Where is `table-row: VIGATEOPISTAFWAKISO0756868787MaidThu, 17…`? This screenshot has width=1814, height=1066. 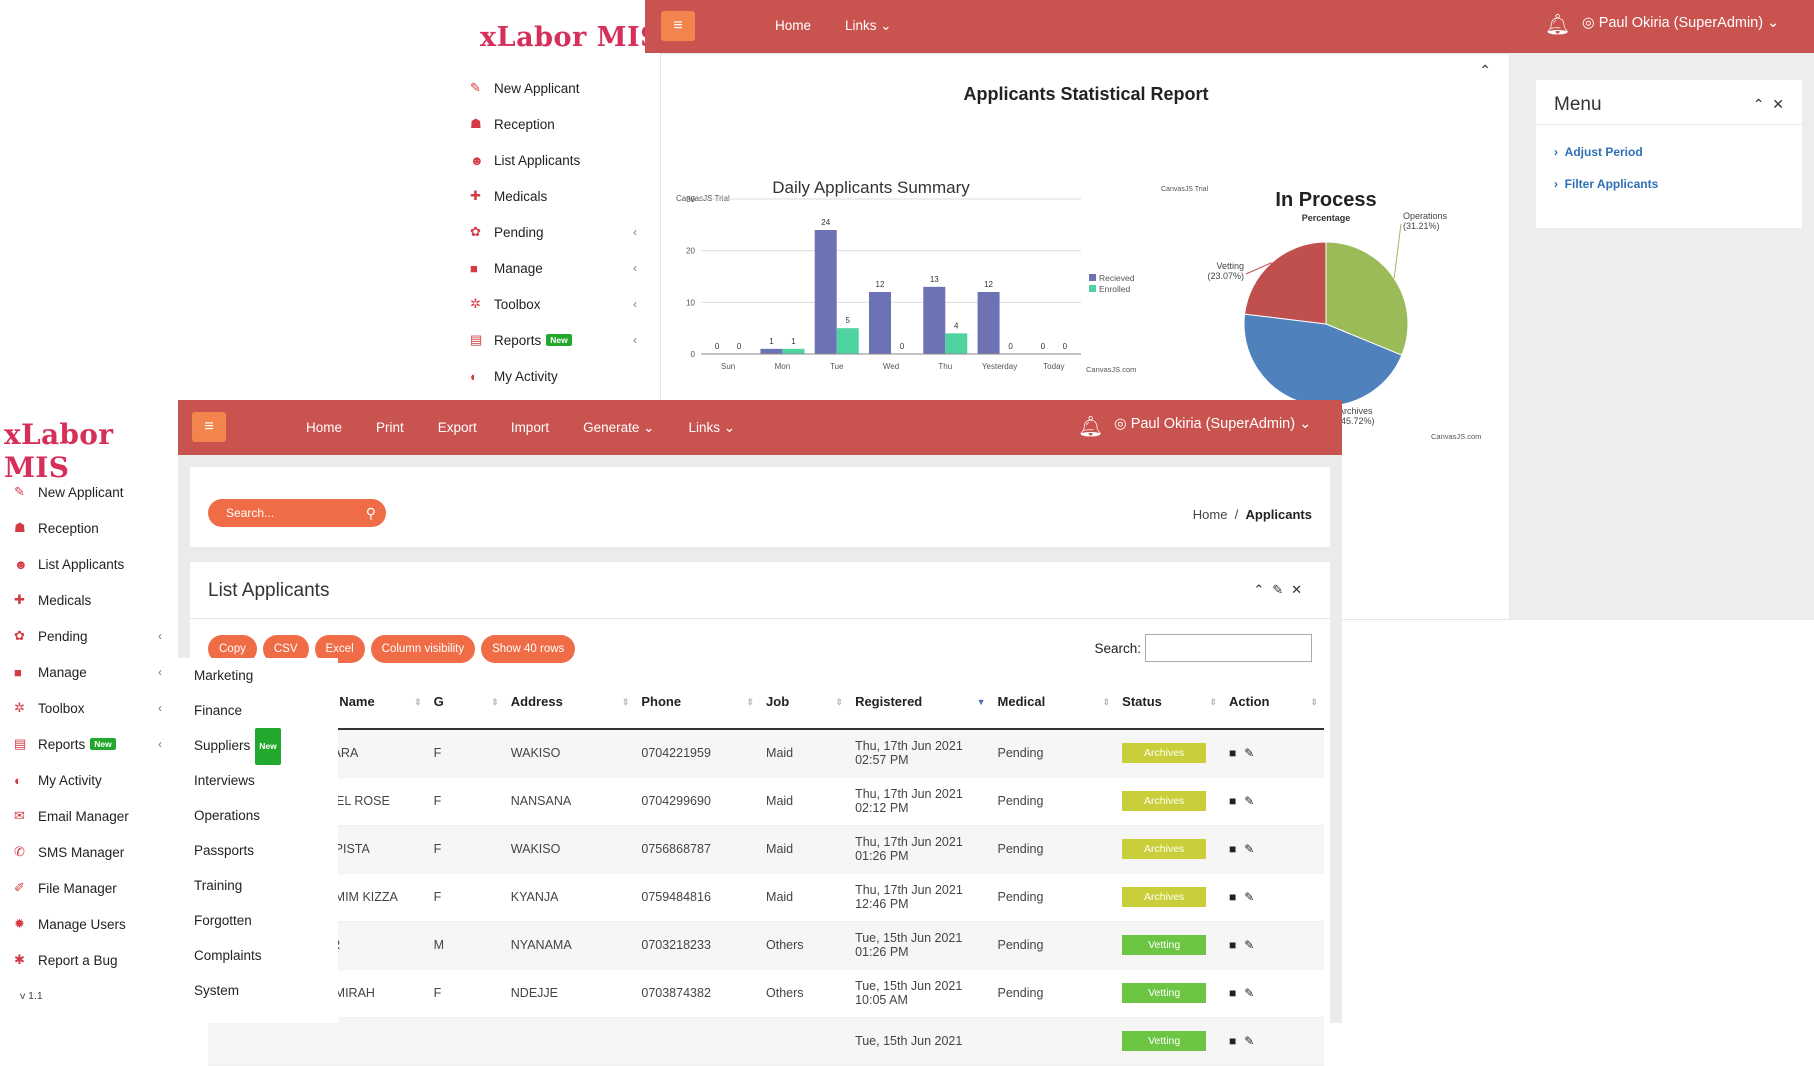
table-row: VIGATEOPISTAFWAKISO0756868787MaidThu, 17… is located at coordinates (766, 849).